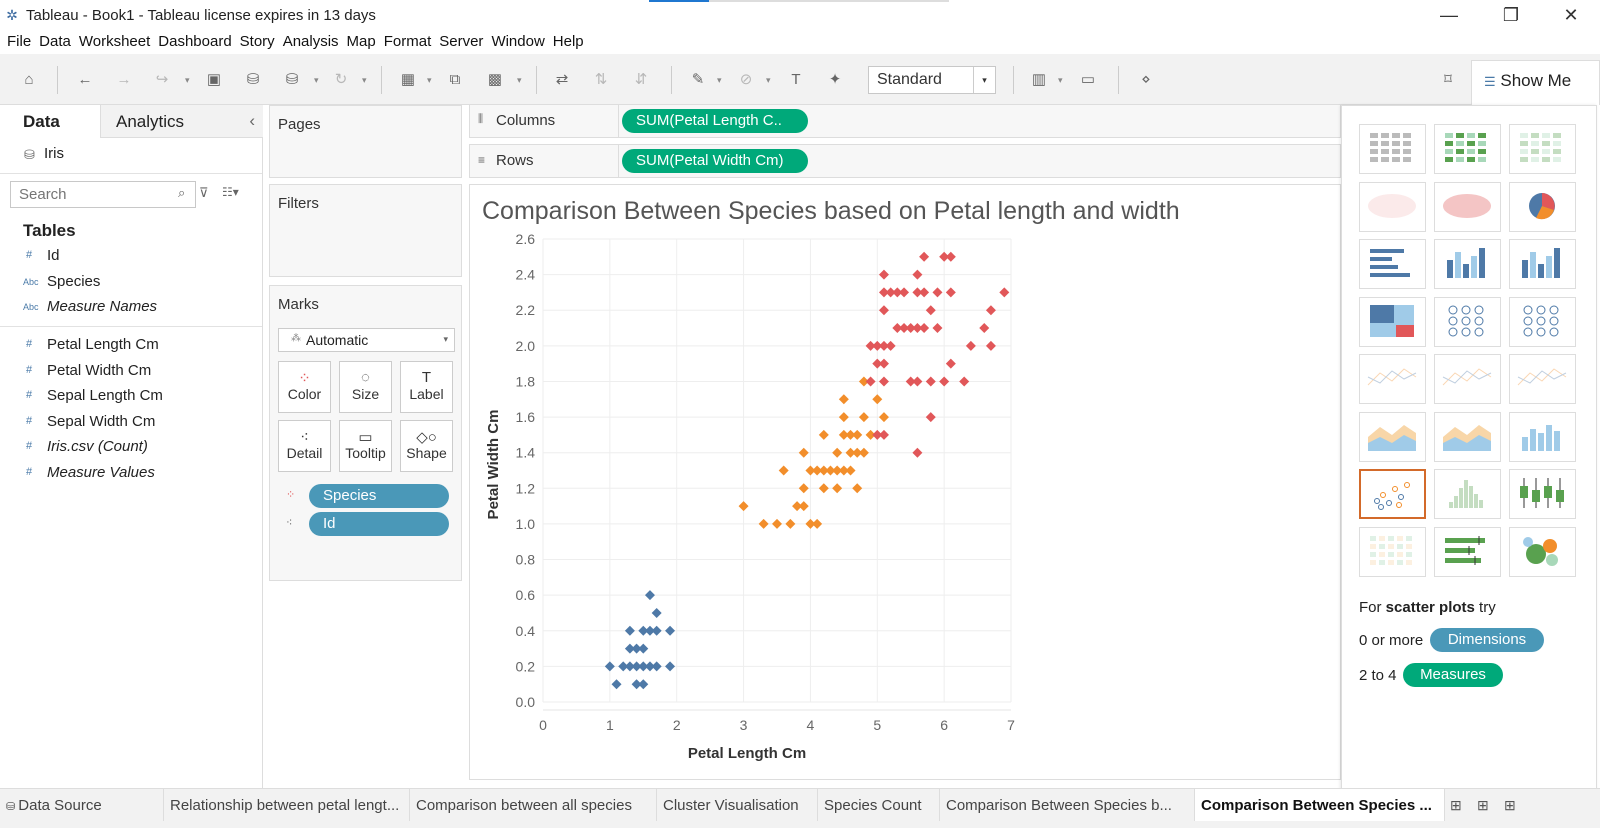 This screenshot has height=828, width=1600. I want to click on filter-icon: ⊽, so click(204, 192).